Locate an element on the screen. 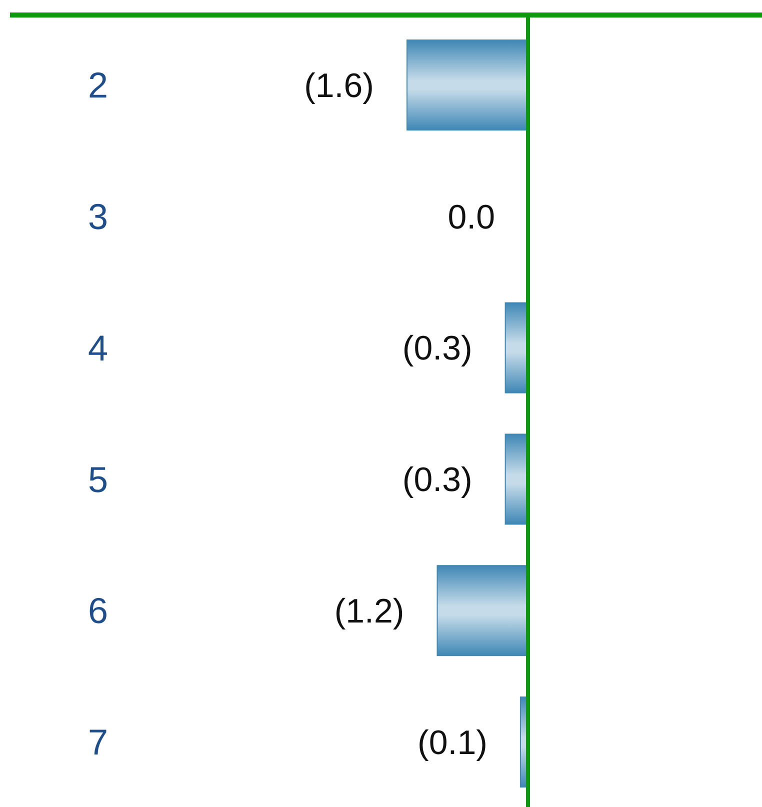  y-tick-label: 6 is located at coordinates (98, 611).